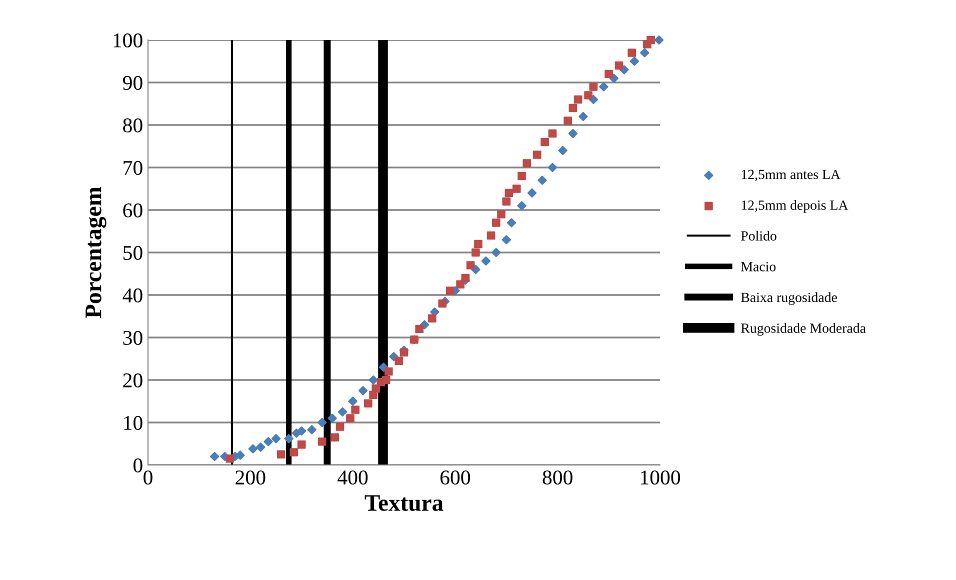 The height and width of the screenshot is (580, 956). Describe the element at coordinates (132, 83) in the screenshot. I see `y-tick-label: 90` at that location.